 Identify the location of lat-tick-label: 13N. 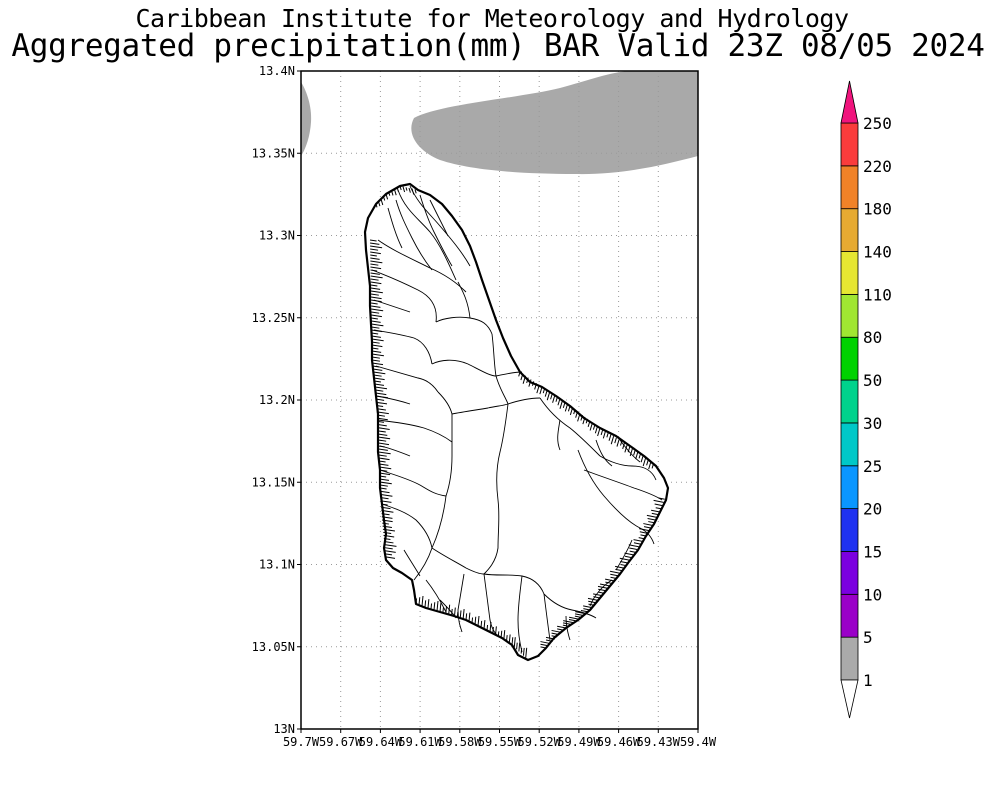
(284, 729).